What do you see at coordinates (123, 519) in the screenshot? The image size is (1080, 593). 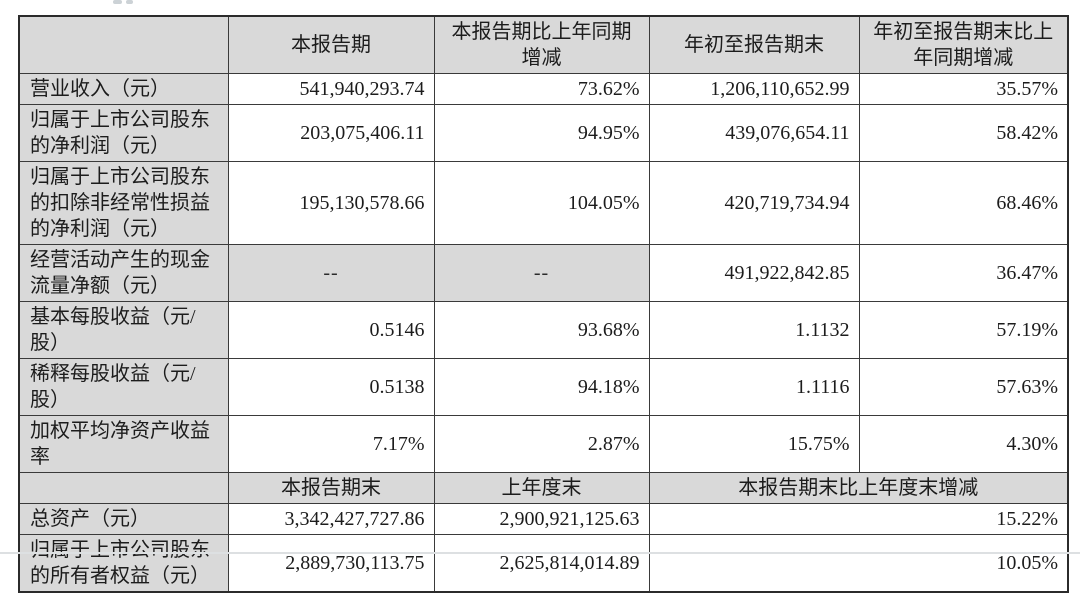 I see `row-label-cell: 总资产（元）` at bounding box center [123, 519].